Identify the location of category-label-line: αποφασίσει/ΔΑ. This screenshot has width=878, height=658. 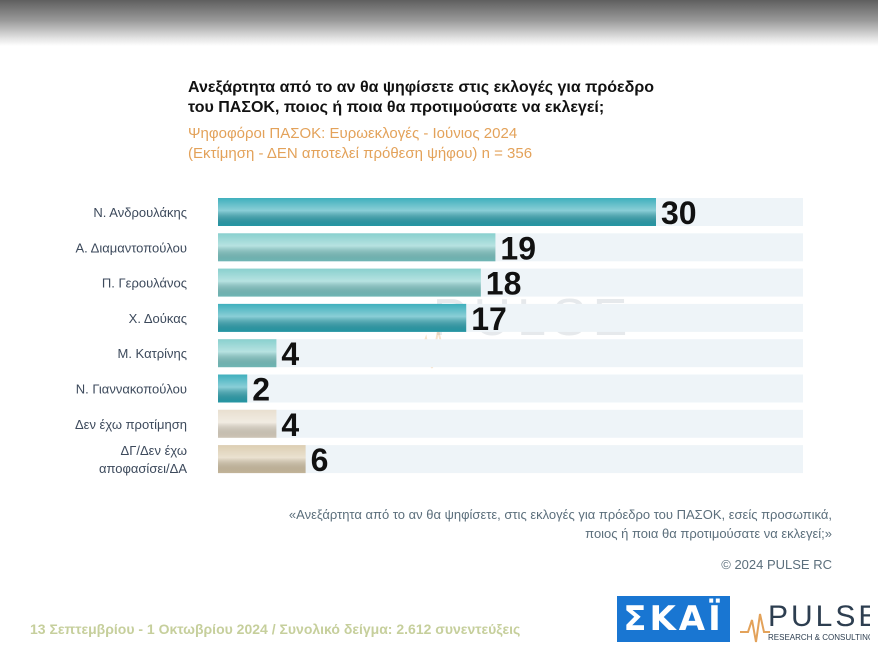
(143, 468).